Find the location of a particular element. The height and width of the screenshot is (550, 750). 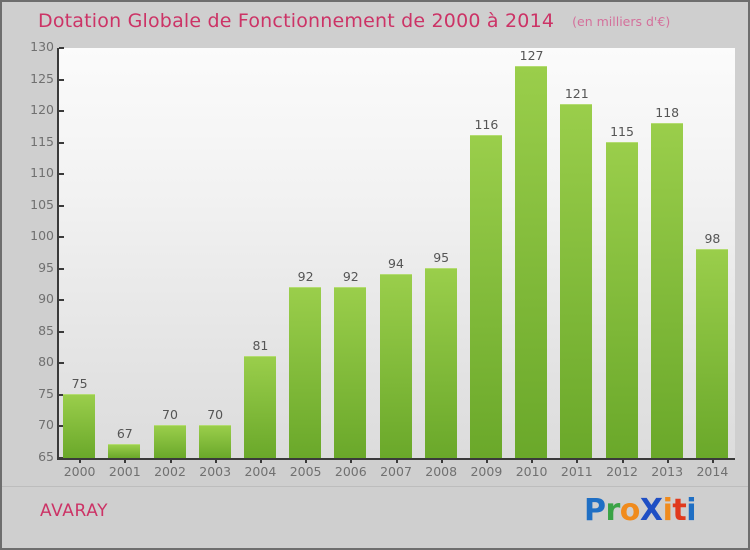

bar-group: 127 is located at coordinates (531, 253).